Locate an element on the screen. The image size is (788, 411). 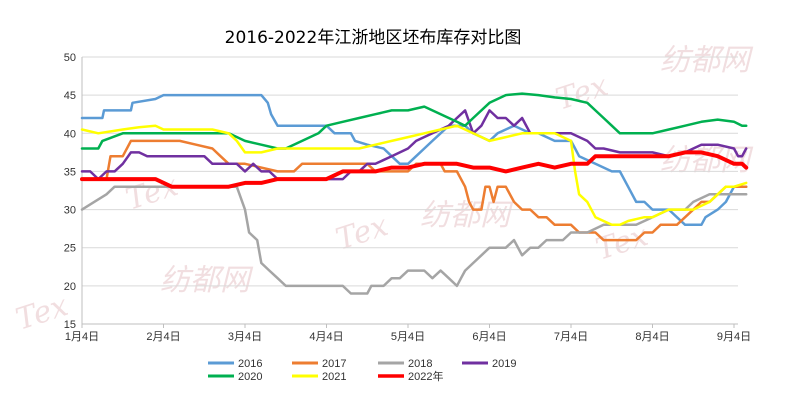
legend-label: 2021 is located at coordinates (334, 377).